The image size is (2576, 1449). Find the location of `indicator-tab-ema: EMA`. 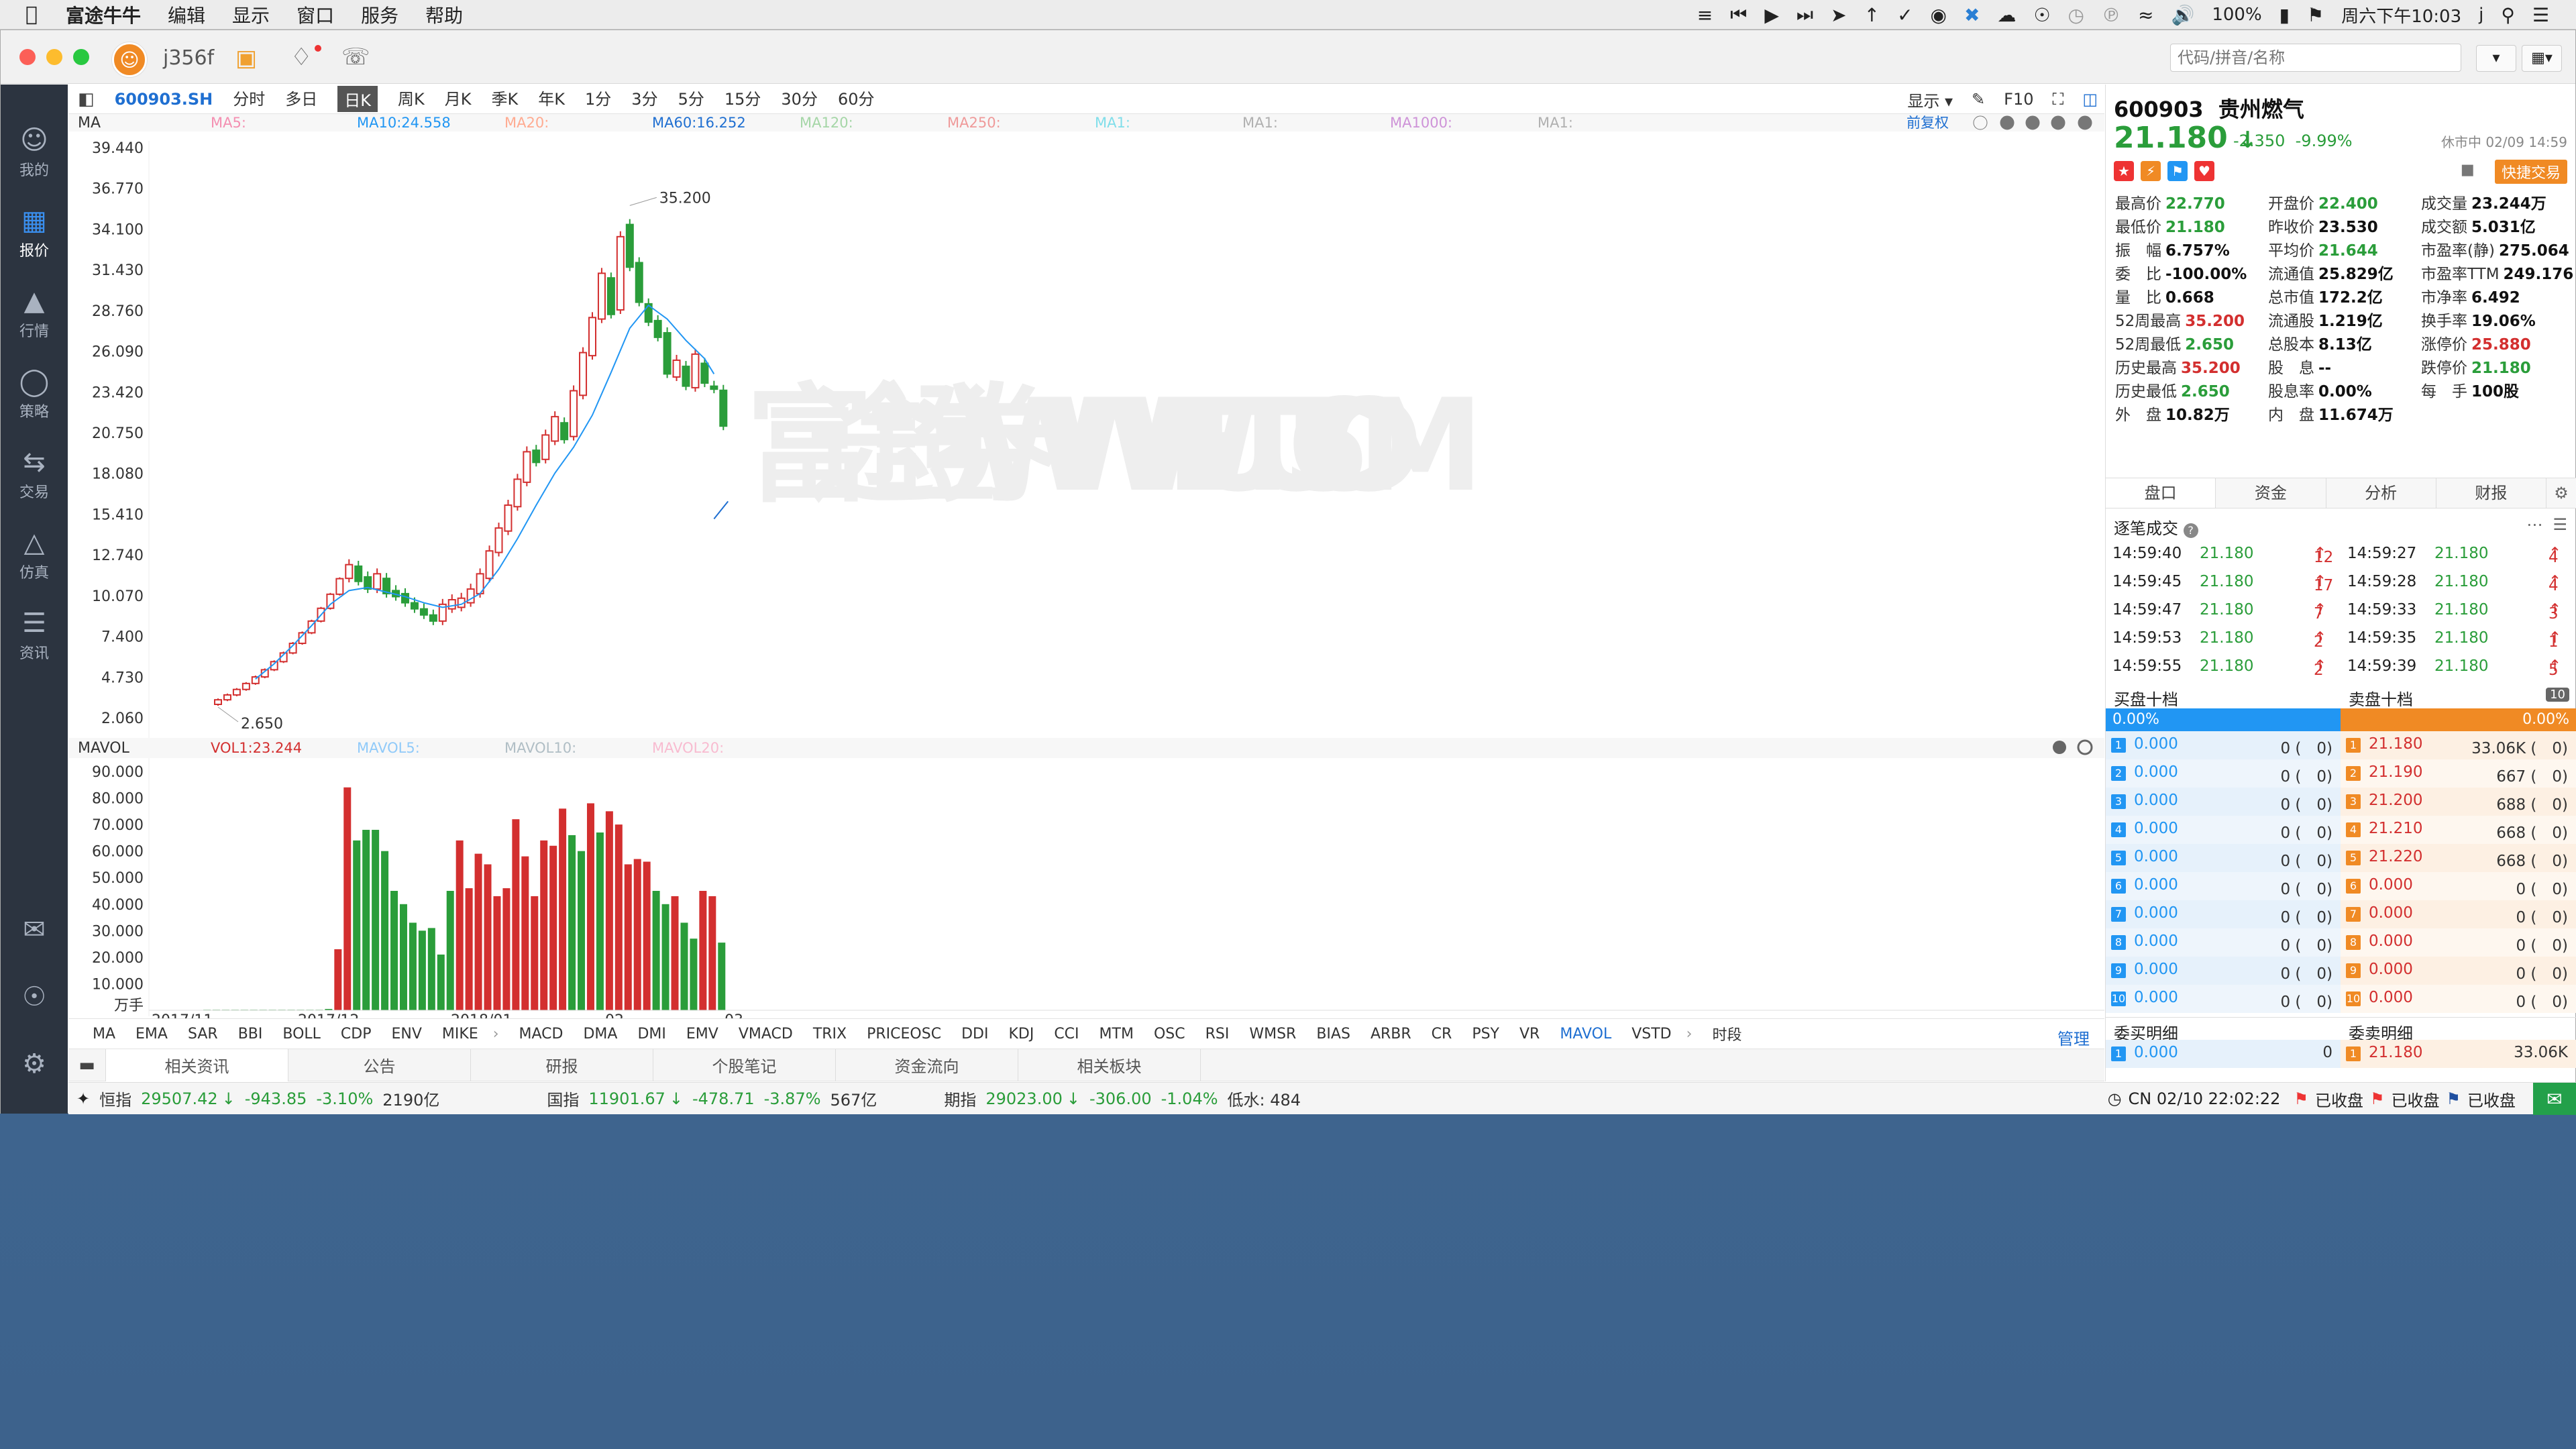

indicator-tab-ema: EMA is located at coordinates (152, 1033).